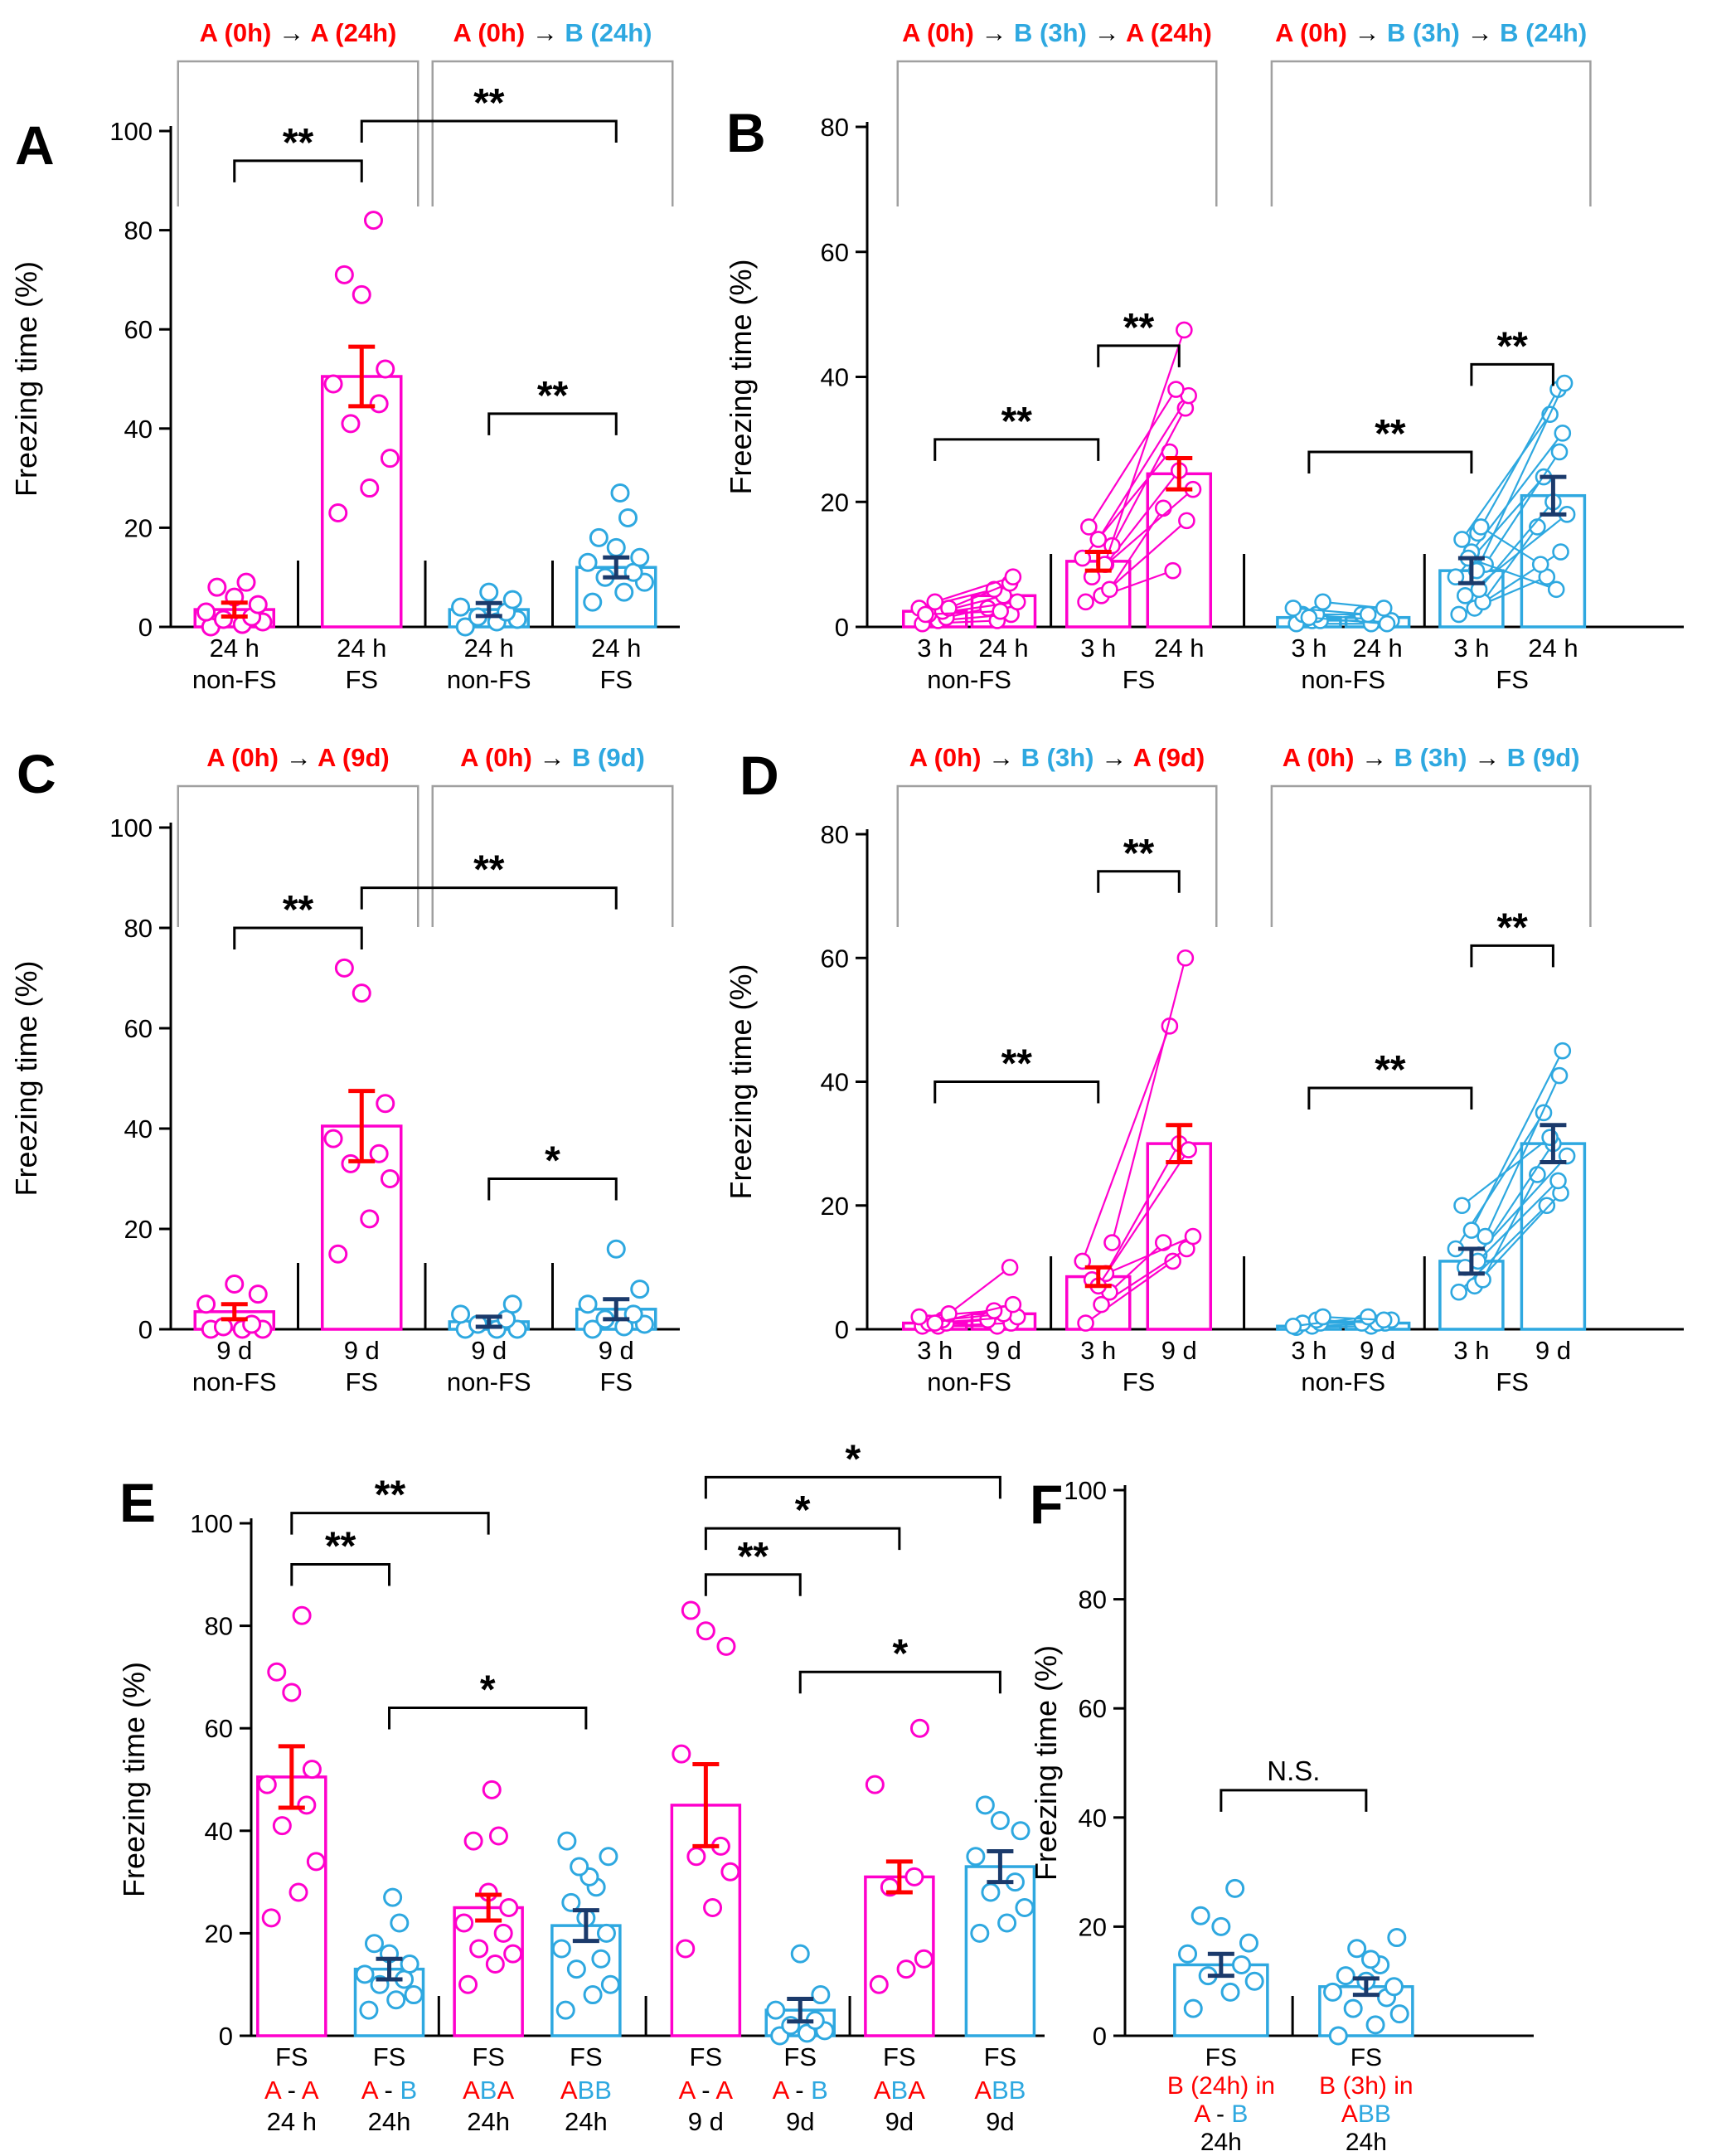 The height and width of the screenshot is (2156, 1736). I want to click on condition-header: A (0h) → B (9d), so click(552, 757).